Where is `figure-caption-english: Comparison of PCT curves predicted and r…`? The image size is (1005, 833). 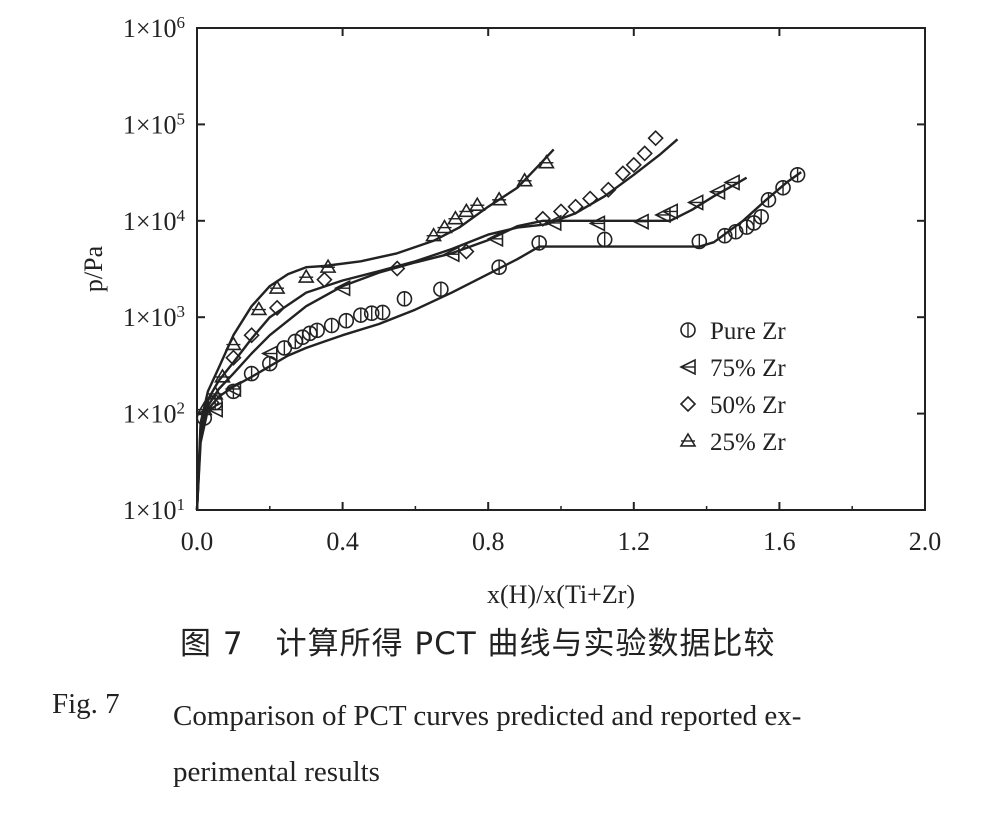
figure-caption-english: Comparison of PCT curves predicted and r… is located at coordinates (487, 744).